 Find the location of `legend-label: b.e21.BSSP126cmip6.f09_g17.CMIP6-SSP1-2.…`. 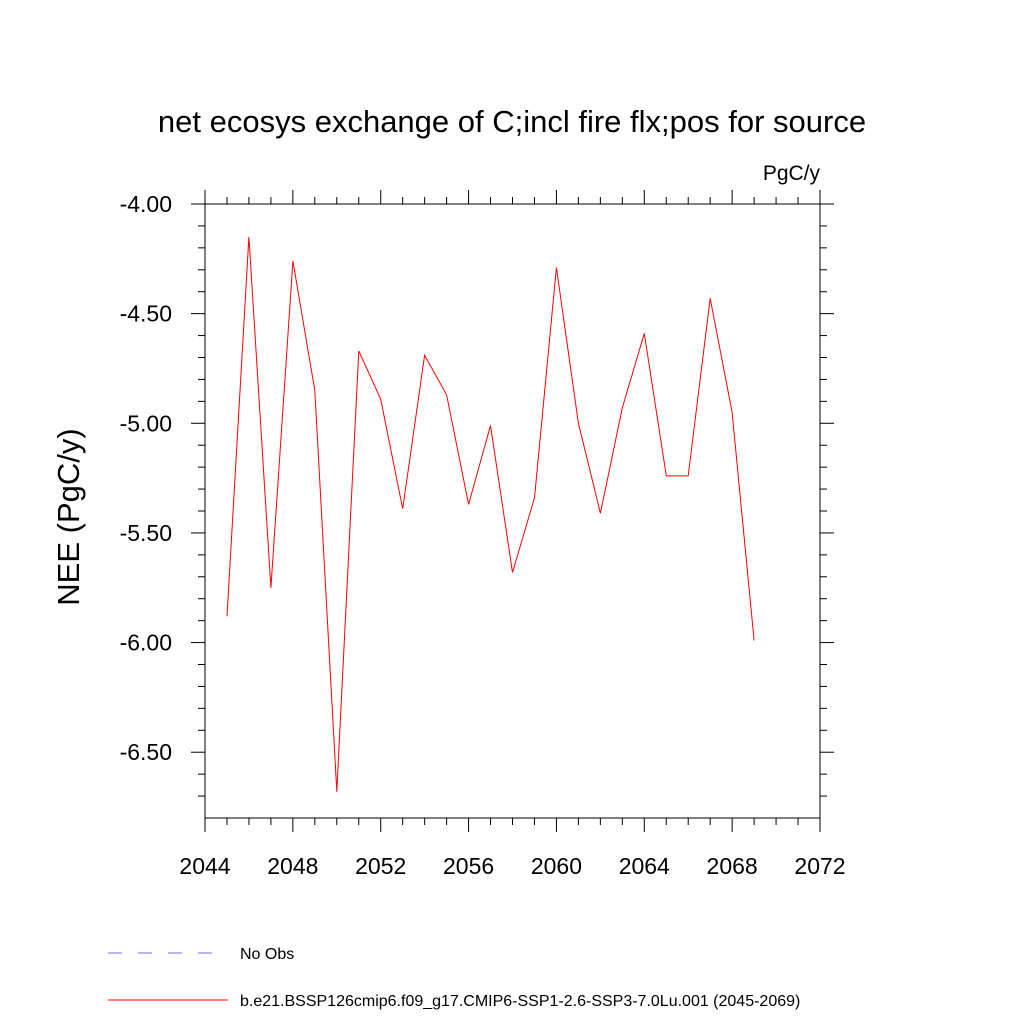

legend-label: b.e21.BSSP126cmip6.f09_g17.CMIP6-SSP1-2.… is located at coordinates (520, 1001).